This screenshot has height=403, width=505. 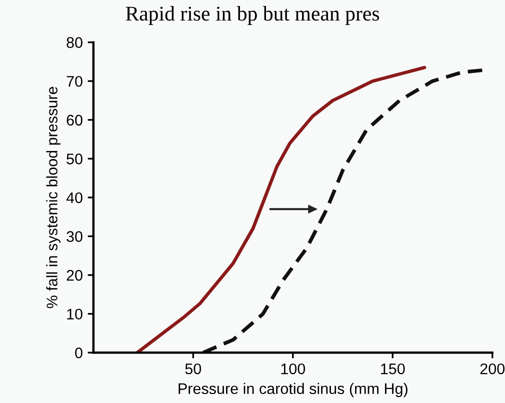 What do you see at coordinates (74, 120) in the screenshot?
I see `y-tick-label: 60` at bounding box center [74, 120].